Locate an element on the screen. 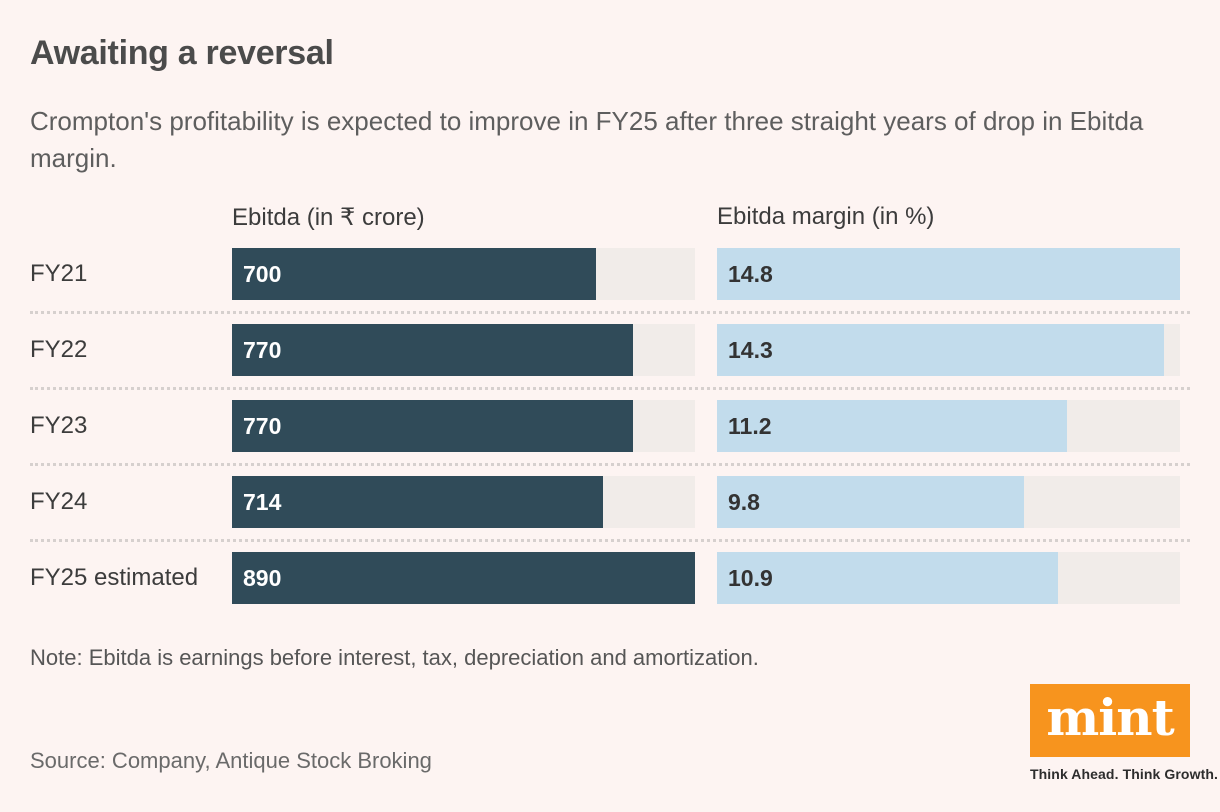 This screenshot has height=812, width=1220. mint-logo-wordmark: mint is located at coordinates (1110, 717).